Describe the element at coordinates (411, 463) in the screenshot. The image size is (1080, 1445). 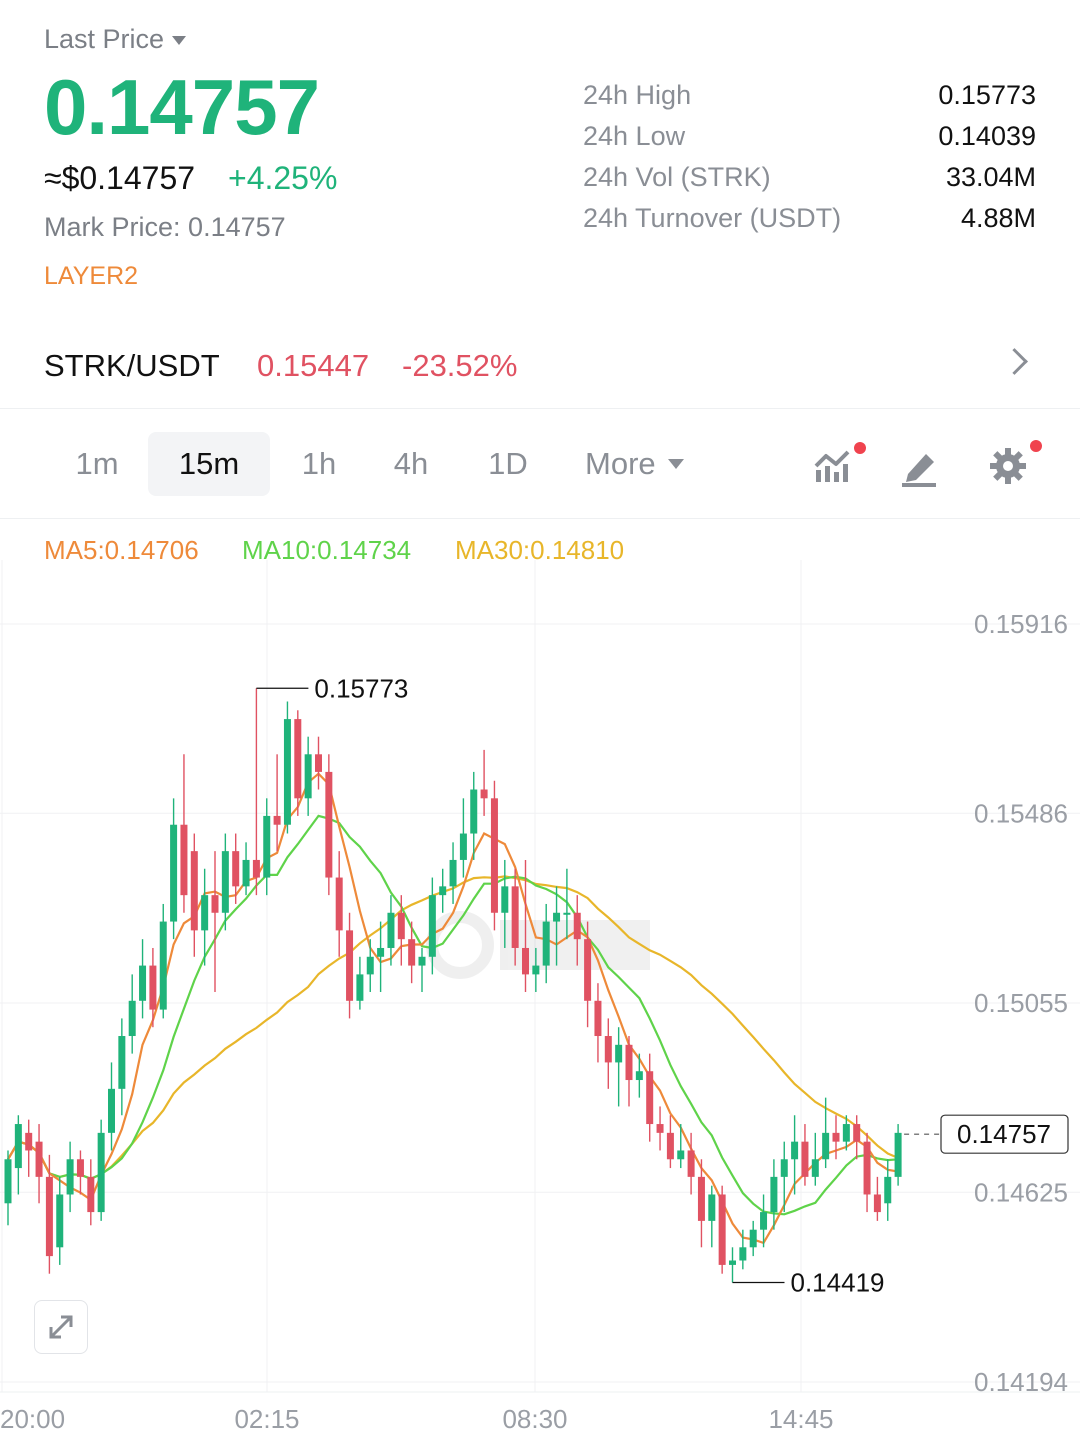
I see `tab-4h: 4h` at that location.